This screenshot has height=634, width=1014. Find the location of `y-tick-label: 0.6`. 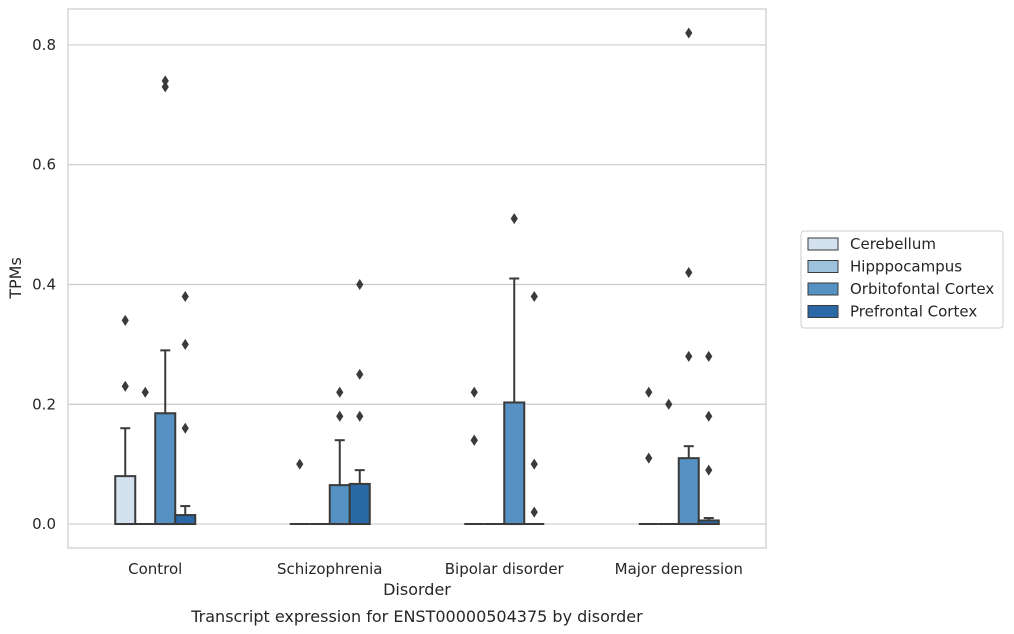

y-tick-label: 0.6 is located at coordinates (44, 165).